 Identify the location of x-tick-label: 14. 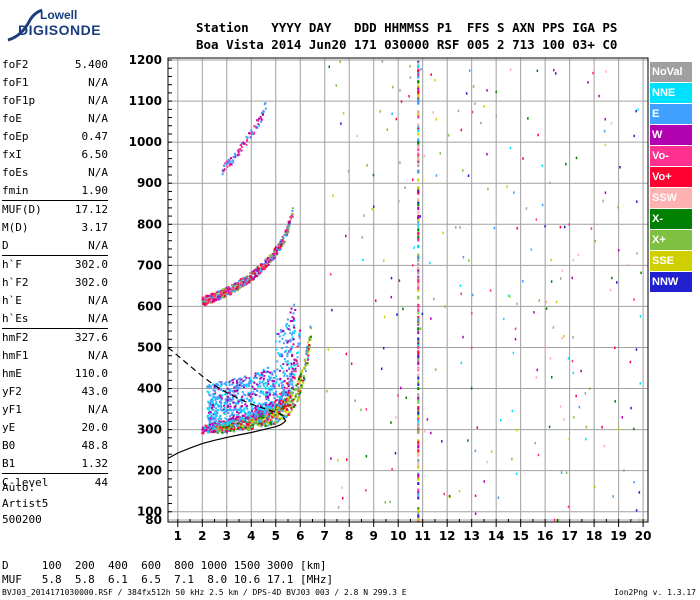
(496, 536).